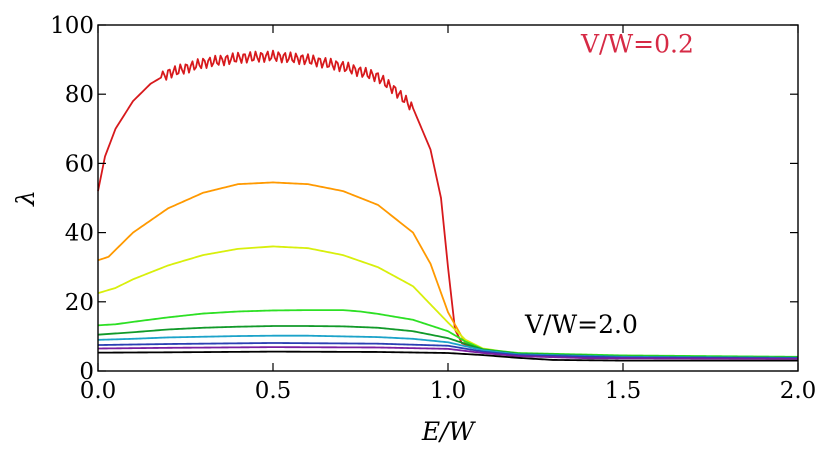  What do you see at coordinates (637, 44) in the screenshot?
I see `annotation-label: V/W=0.2` at bounding box center [637, 44].